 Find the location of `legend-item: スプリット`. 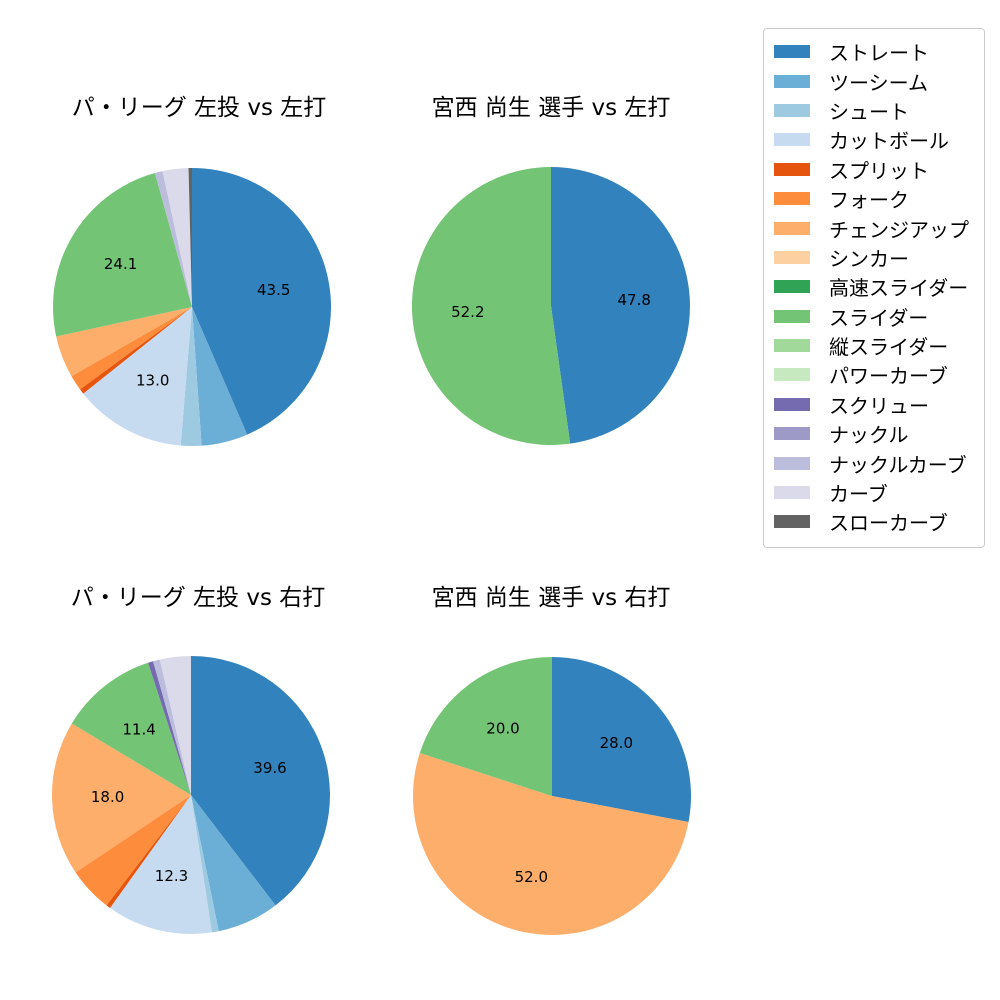

legend-item: スプリット is located at coordinates (875, 169).